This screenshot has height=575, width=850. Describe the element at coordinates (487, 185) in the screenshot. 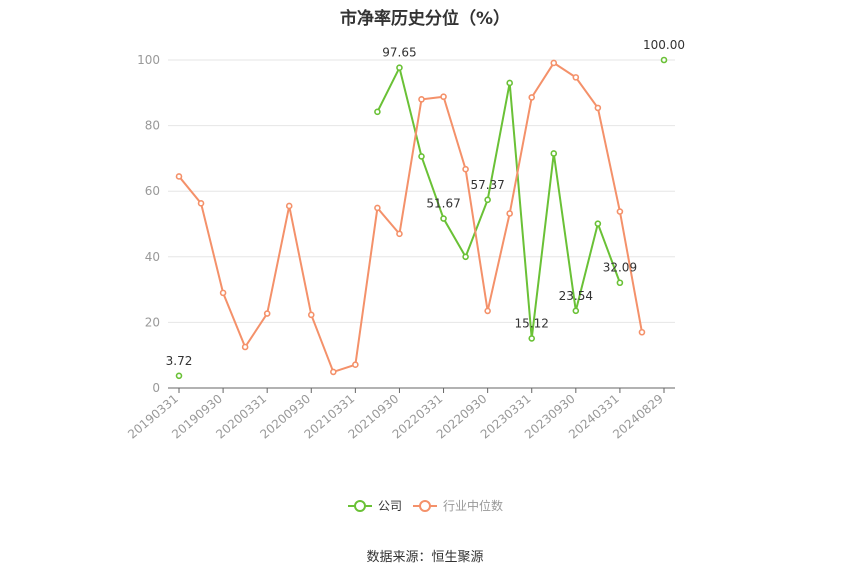

I see `data-label: 57.37` at that location.